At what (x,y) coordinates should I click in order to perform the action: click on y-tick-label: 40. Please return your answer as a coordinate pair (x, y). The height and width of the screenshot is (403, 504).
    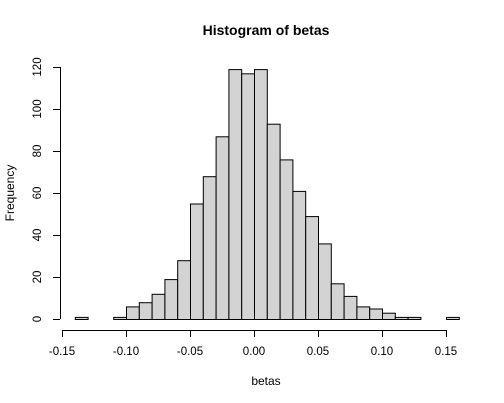
    Looking at the image, I should click on (38, 235).